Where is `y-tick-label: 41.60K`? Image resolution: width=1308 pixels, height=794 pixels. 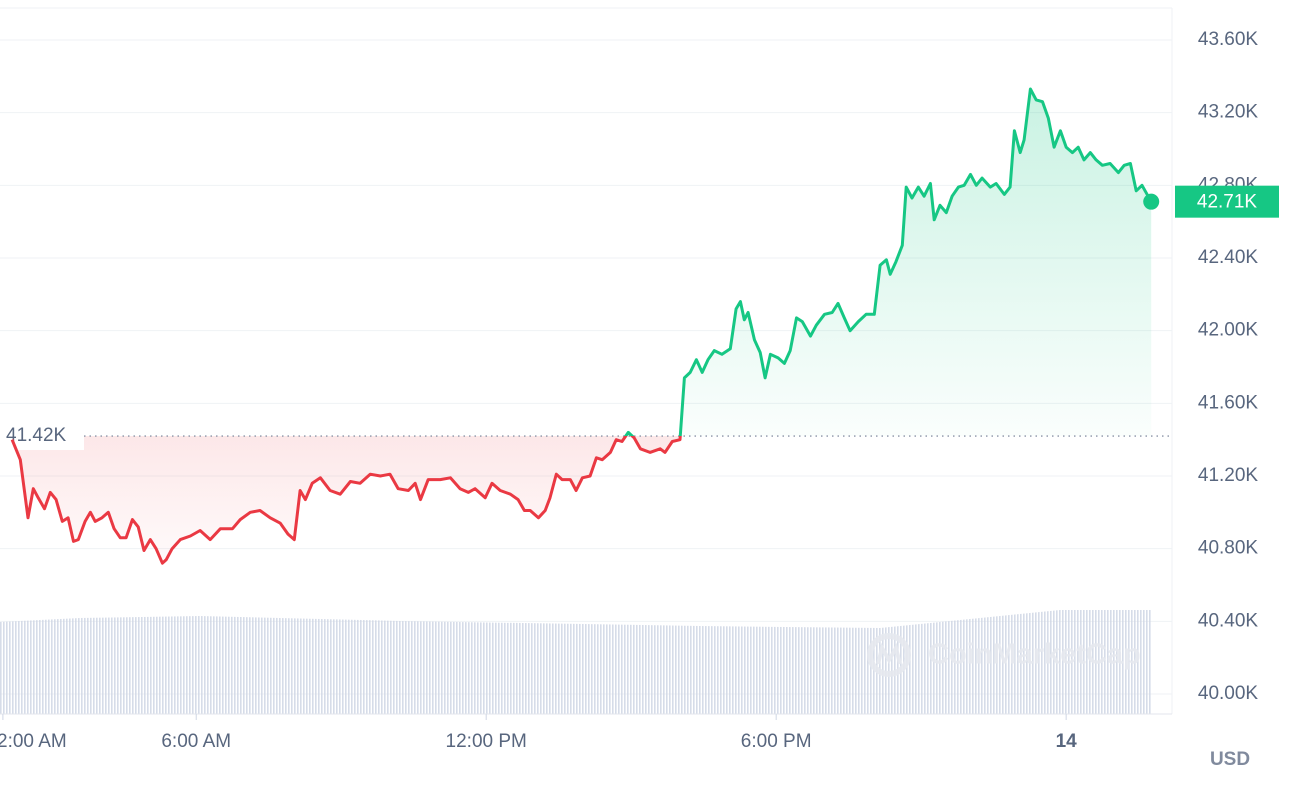 y-tick-label: 41.60K is located at coordinates (1228, 402).